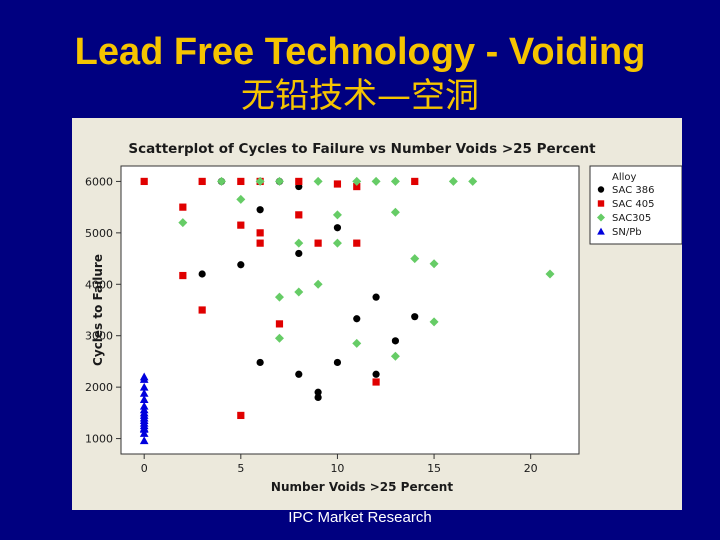 This screenshot has height=540, width=720. What do you see at coordinates (99, 233) in the screenshot?
I see `y-tick-label: 5000` at bounding box center [99, 233].